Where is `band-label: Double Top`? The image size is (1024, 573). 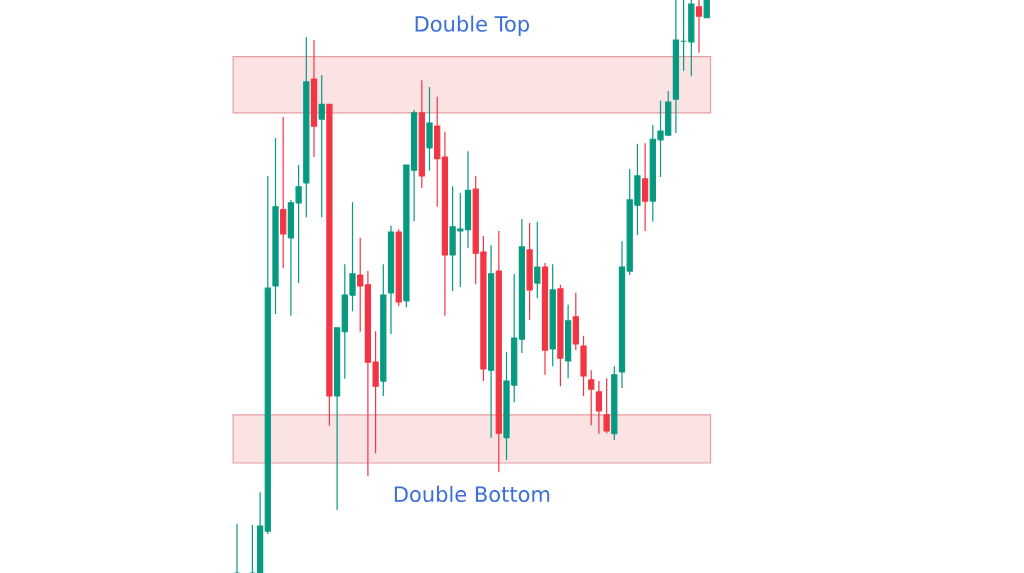 band-label: Double Top is located at coordinates (472, 25).